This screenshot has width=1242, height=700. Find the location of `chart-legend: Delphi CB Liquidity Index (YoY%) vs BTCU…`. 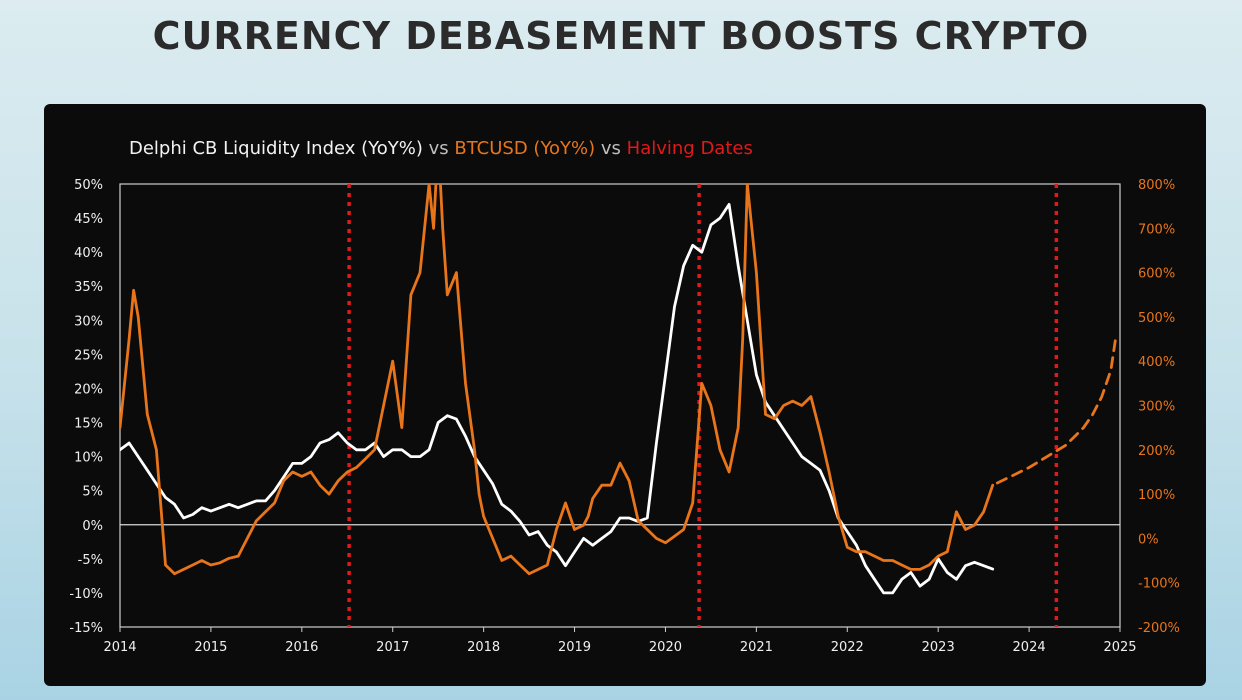

chart-legend: Delphi CB Liquidity Index (YoY%) vs BTCU… is located at coordinates (441, 148).